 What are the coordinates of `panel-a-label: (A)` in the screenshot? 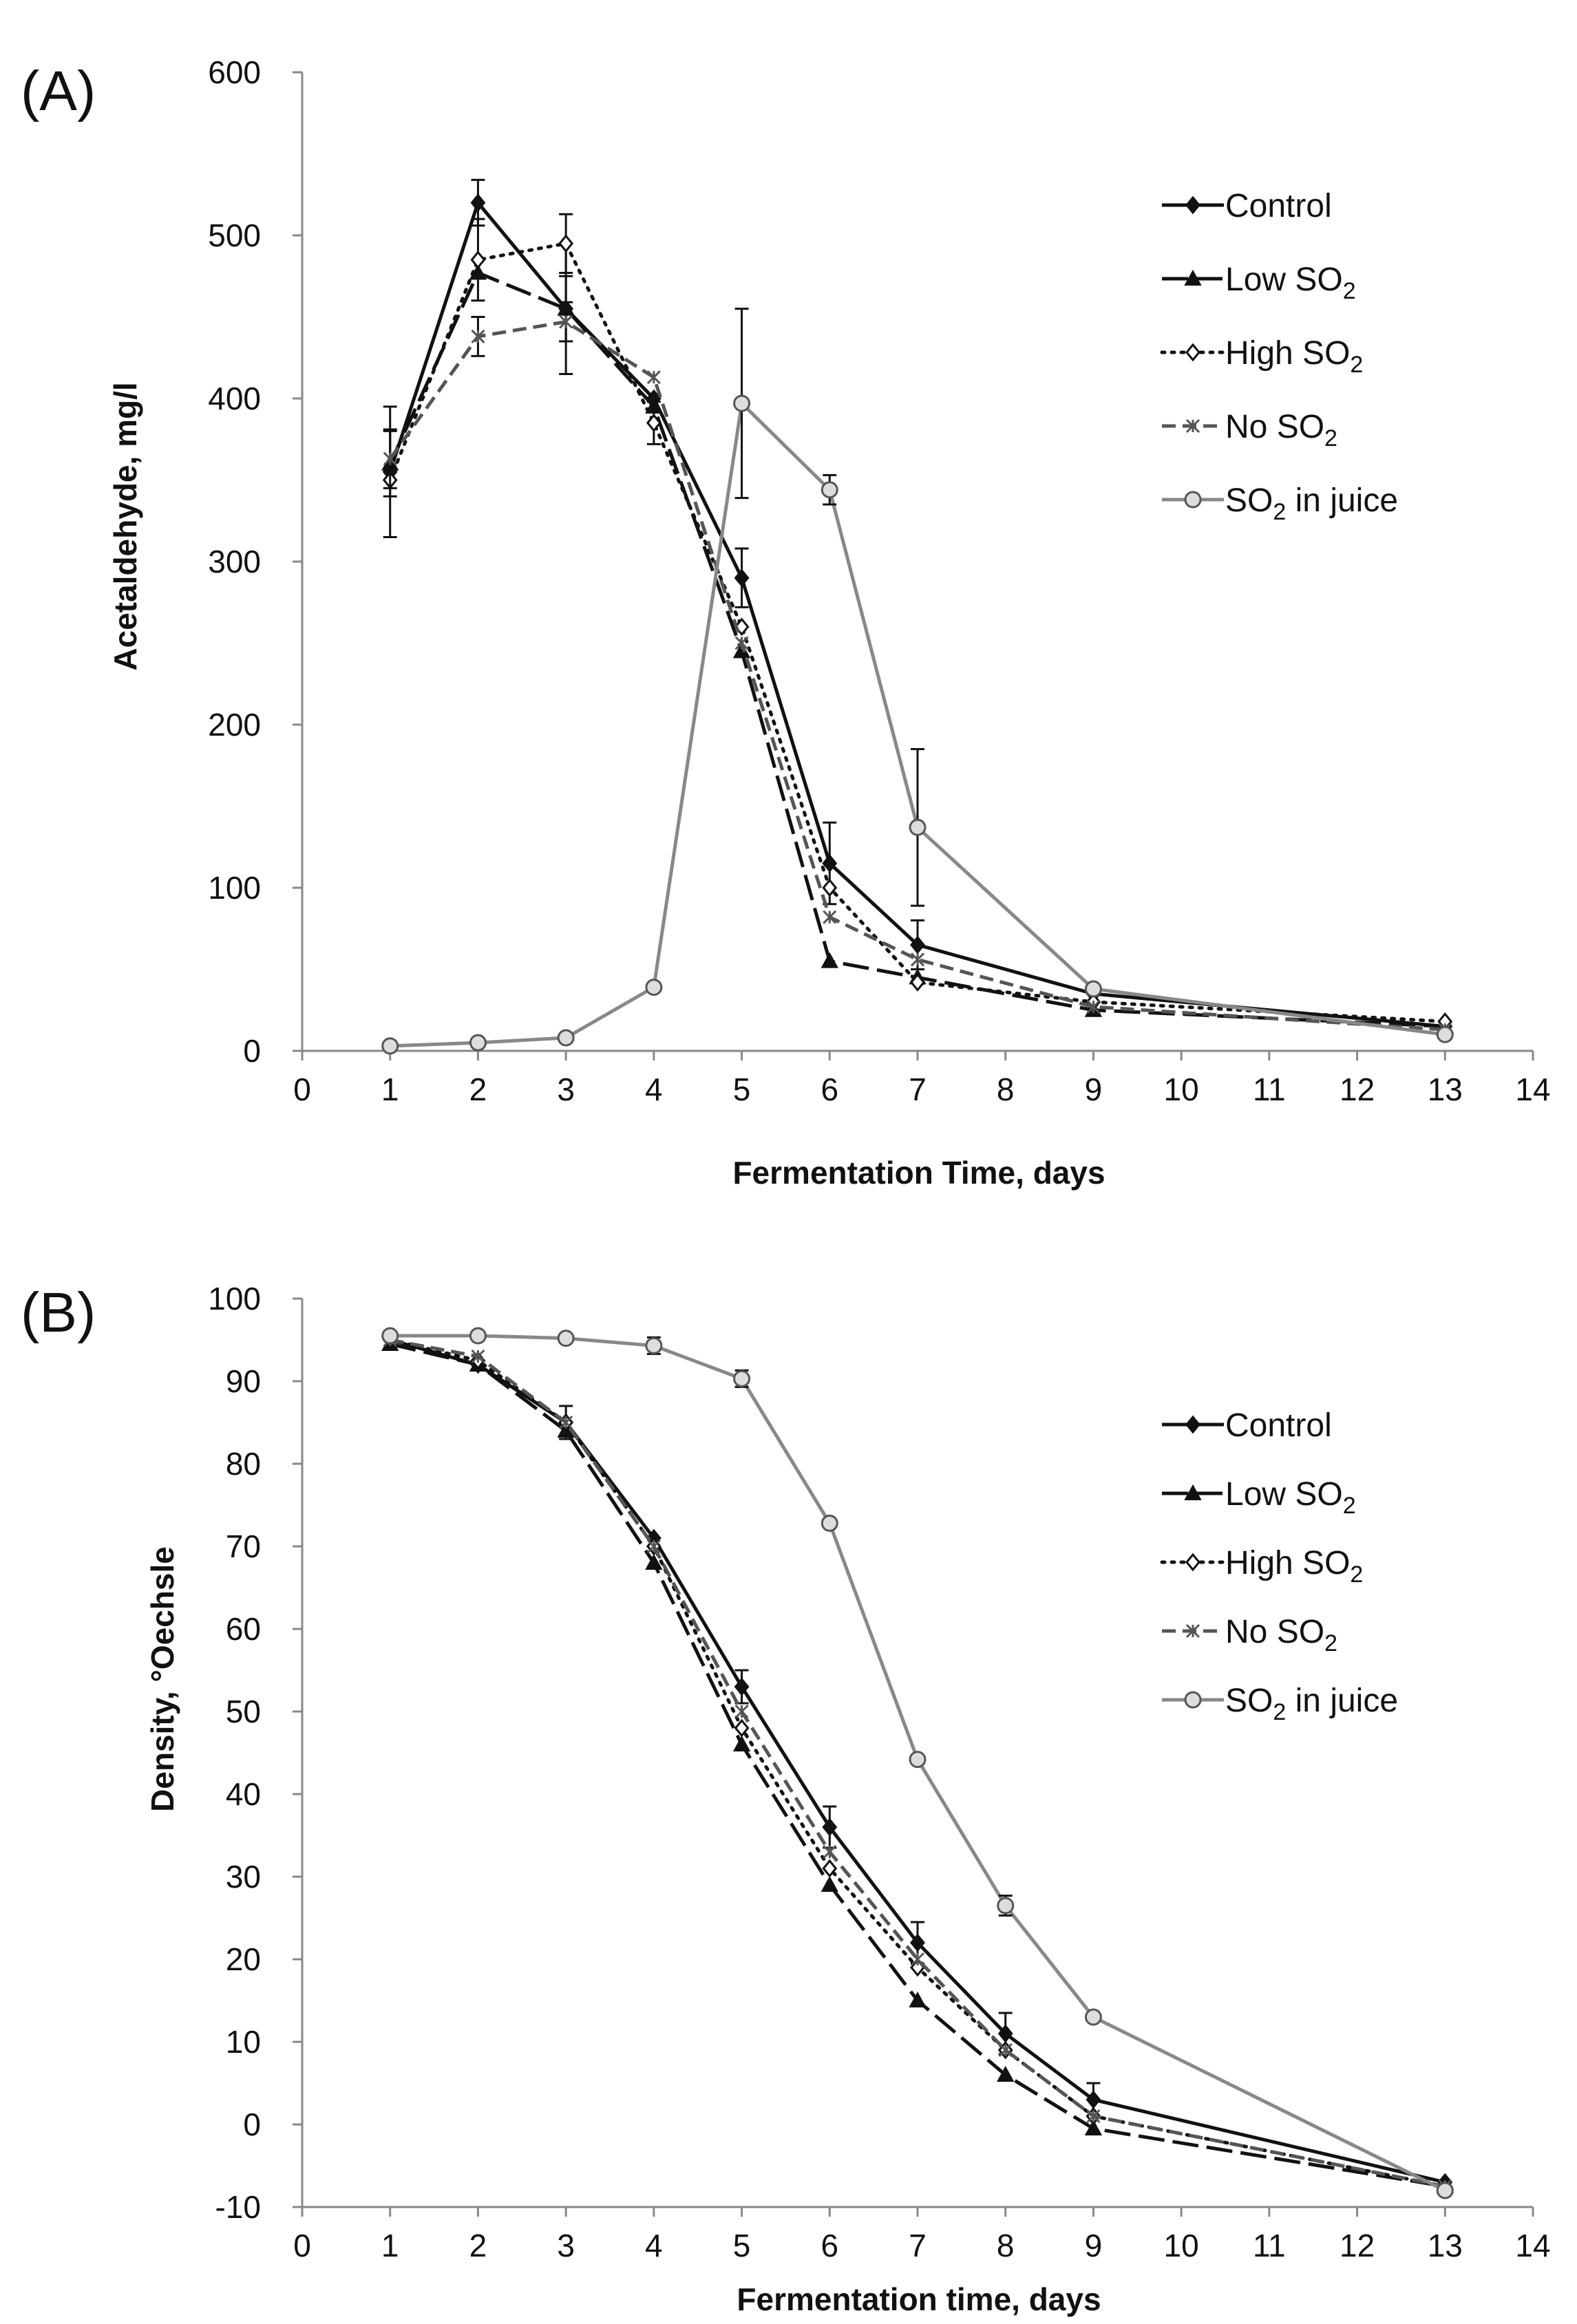 It's located at (58, 91).